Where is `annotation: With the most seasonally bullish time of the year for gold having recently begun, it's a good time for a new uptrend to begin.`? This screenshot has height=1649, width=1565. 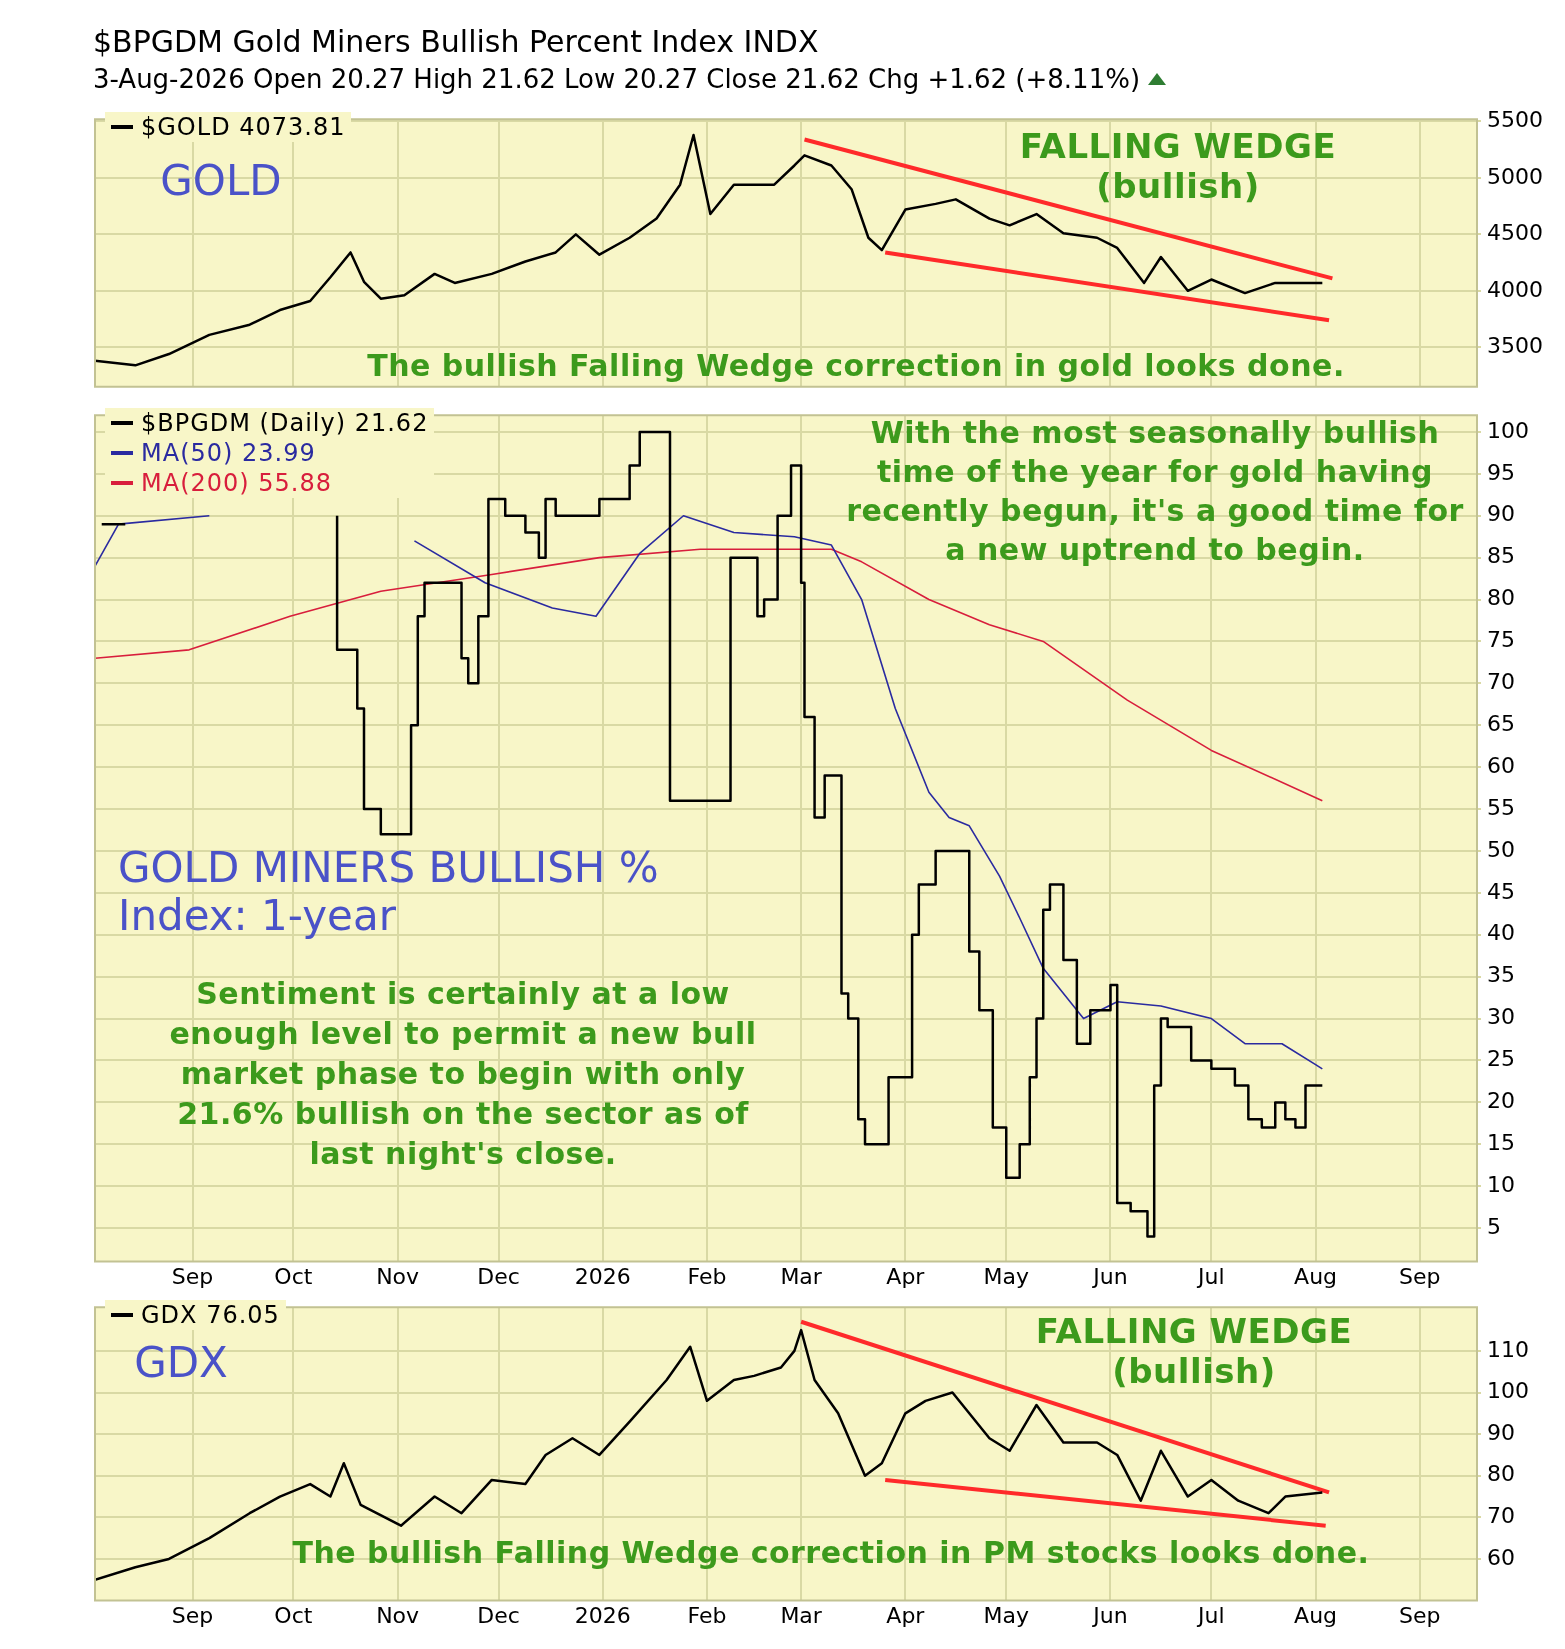 annotation: With the most seasonally bullish time of the year for gold having recently begun, it's a good time for a new uptrend to begin. is located at coordinates (1155, 491).